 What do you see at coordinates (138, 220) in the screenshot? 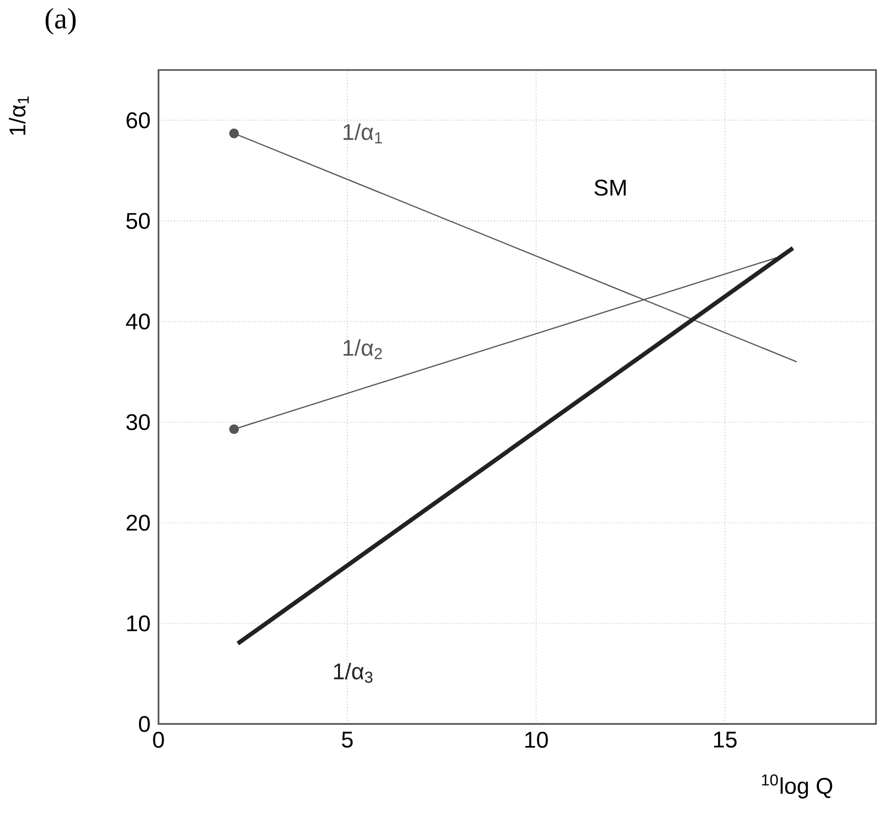
I see `y-tick-label: 50` at bounding box center [138, 220].